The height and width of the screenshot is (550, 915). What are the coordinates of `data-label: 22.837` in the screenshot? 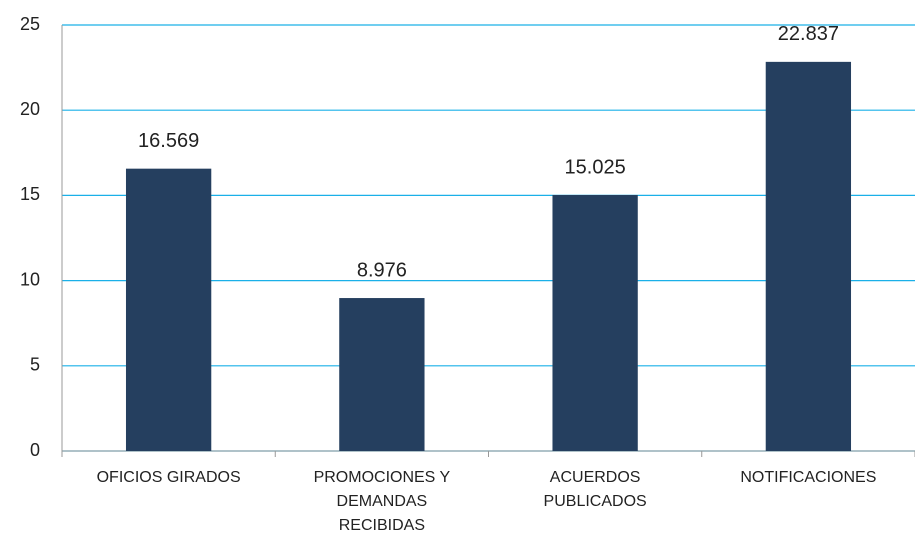 It's located at (808, 34).